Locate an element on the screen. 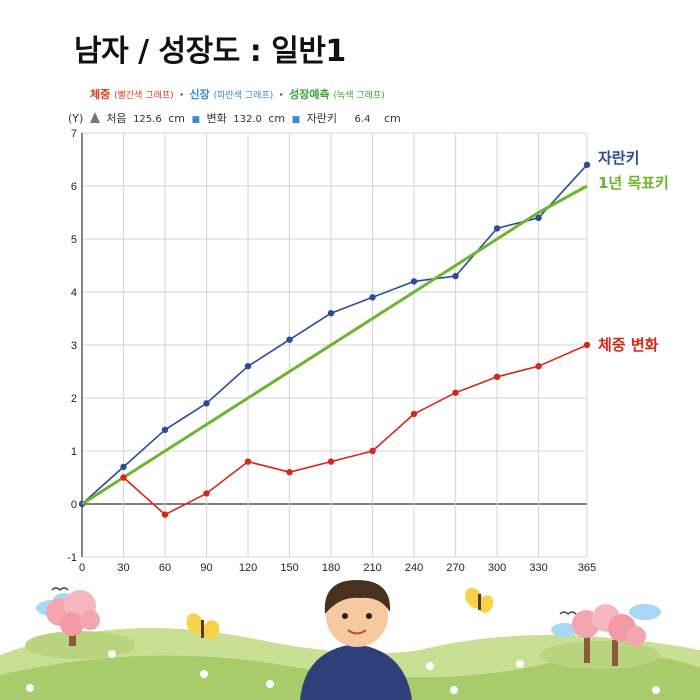  legend-prediction-label: 성장예측 is located at coordinates (309, 94).